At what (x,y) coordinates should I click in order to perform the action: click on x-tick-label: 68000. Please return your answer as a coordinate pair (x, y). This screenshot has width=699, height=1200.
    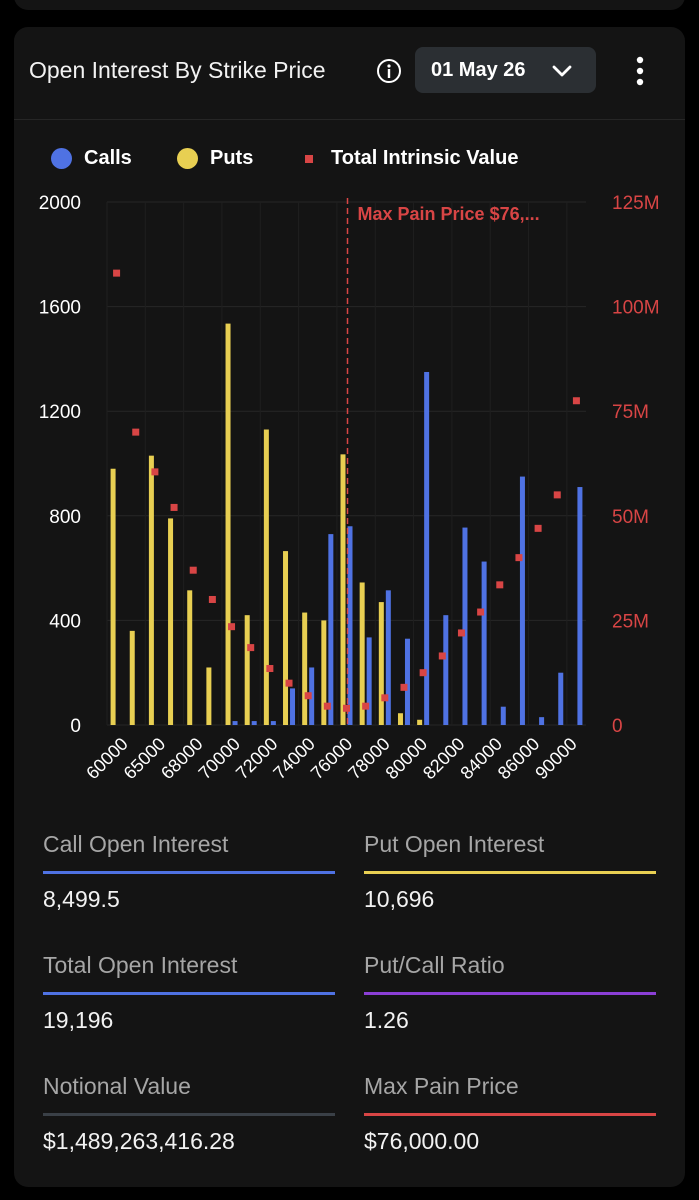
    Looking at the image, I should click on (182, 759).